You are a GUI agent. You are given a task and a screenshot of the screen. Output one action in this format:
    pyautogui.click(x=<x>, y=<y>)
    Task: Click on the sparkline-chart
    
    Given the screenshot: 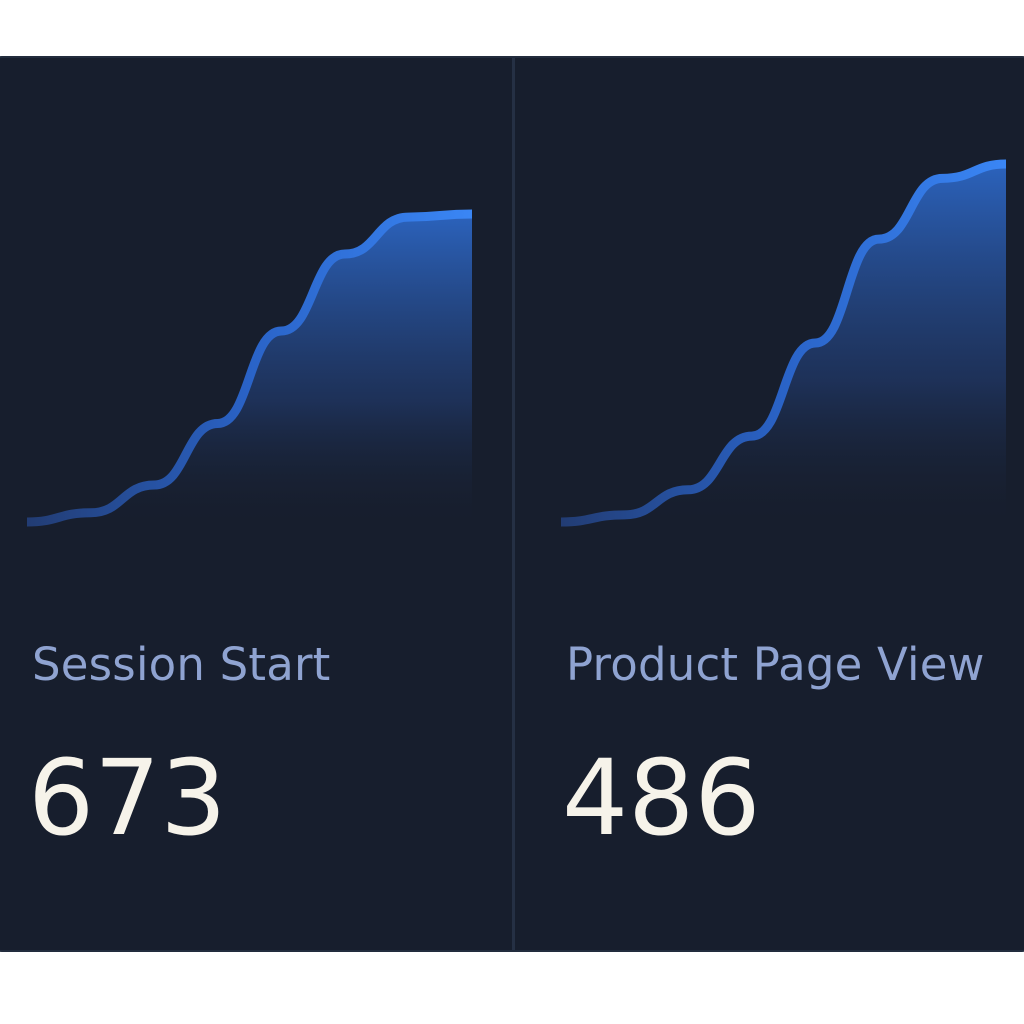 What is the action you would take?
    pyautogui.click(x=249, y=368)
    